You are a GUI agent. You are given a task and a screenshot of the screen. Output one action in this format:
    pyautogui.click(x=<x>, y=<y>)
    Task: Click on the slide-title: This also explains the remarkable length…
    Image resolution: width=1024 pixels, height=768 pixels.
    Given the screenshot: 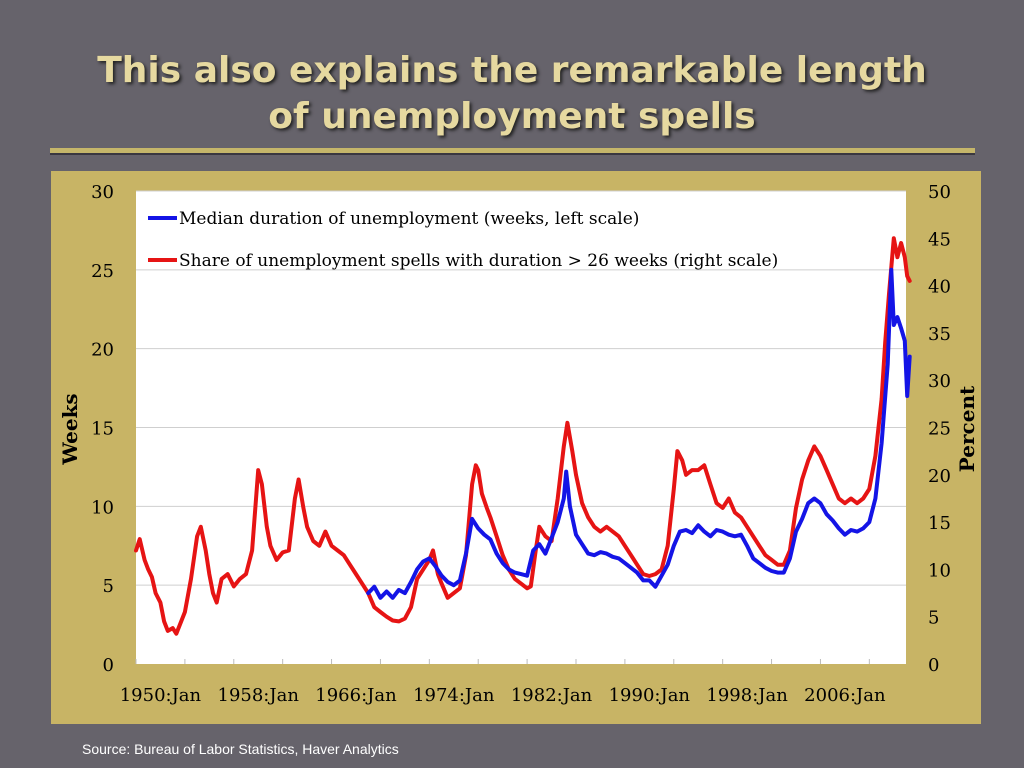 What is the action you would take?
    pyautogui.click(x=512, y=94)
    